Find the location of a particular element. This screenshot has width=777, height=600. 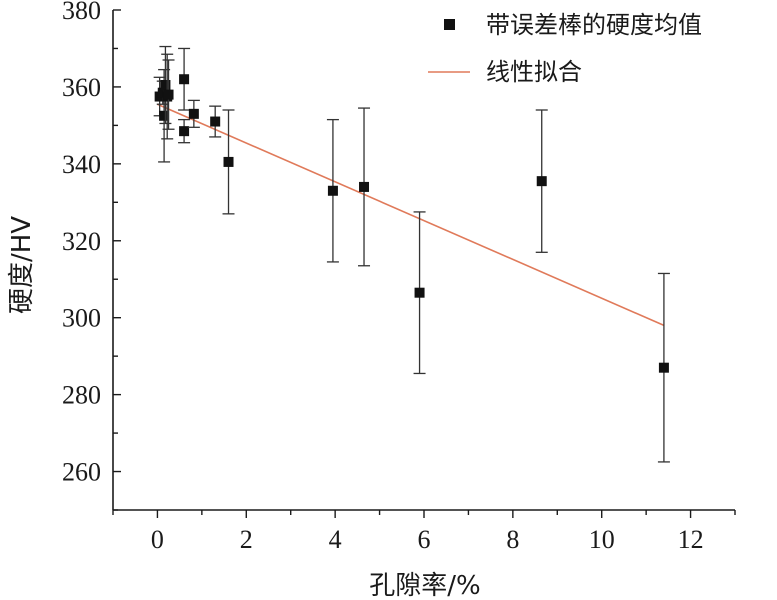

y-tick-label: 380 is located at coordinates (81, 12).